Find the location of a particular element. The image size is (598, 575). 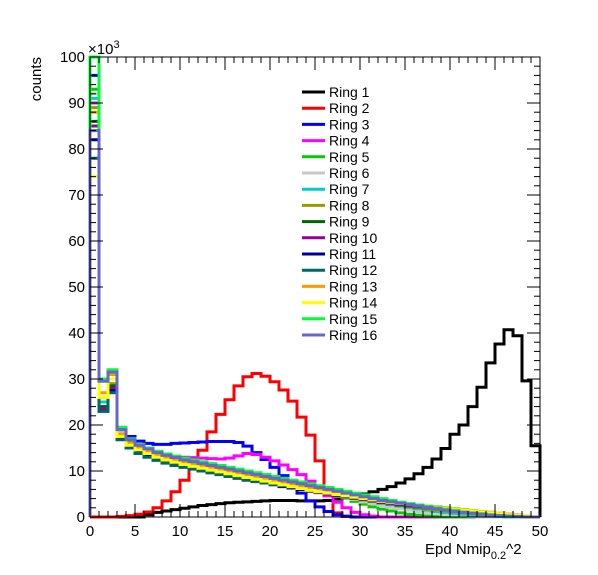

legend-label-ring-15: Ring 15 is located at coordinates (353, 319).